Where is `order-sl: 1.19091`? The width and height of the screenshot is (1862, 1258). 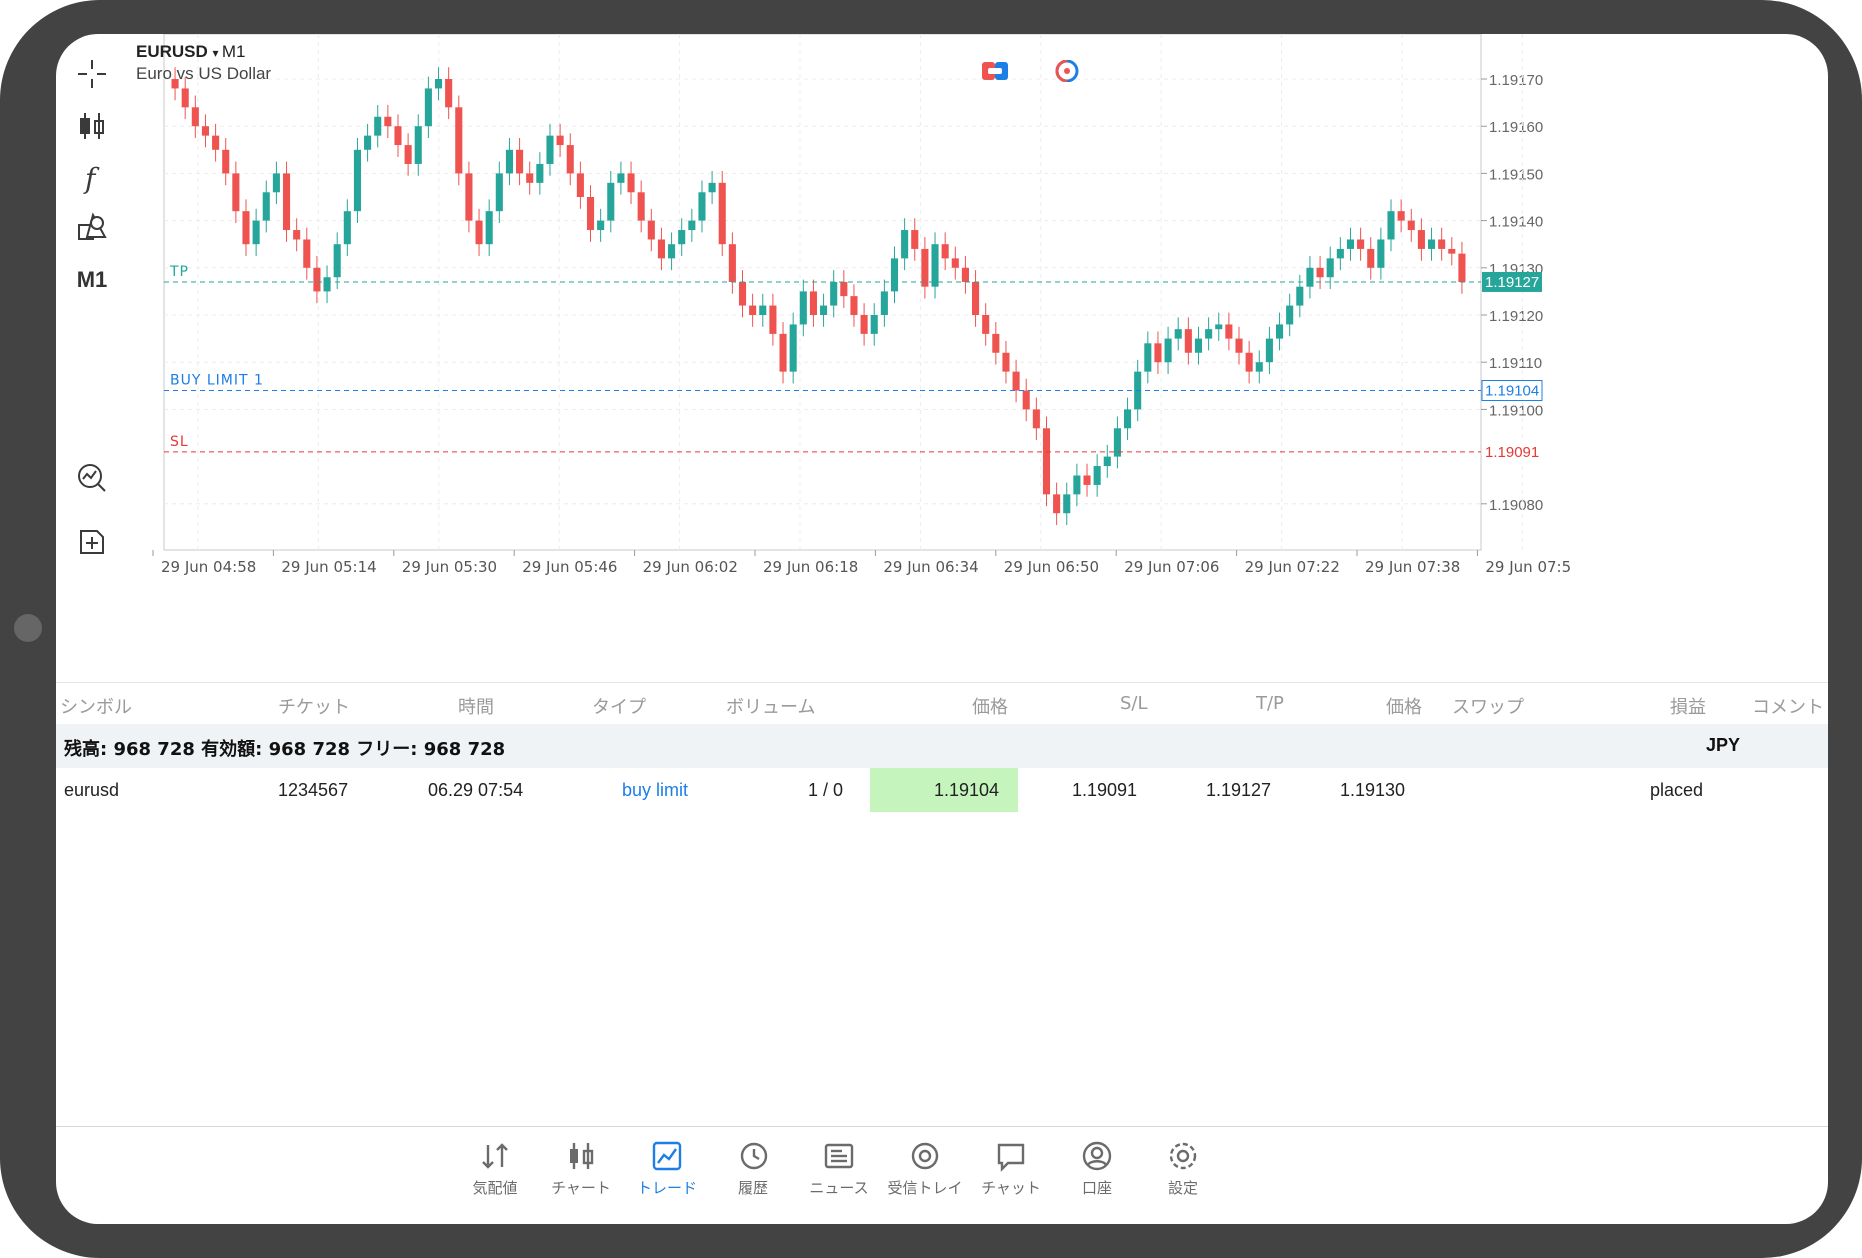 order-sl: 1.19091 is located at coordinates (1105, 790).